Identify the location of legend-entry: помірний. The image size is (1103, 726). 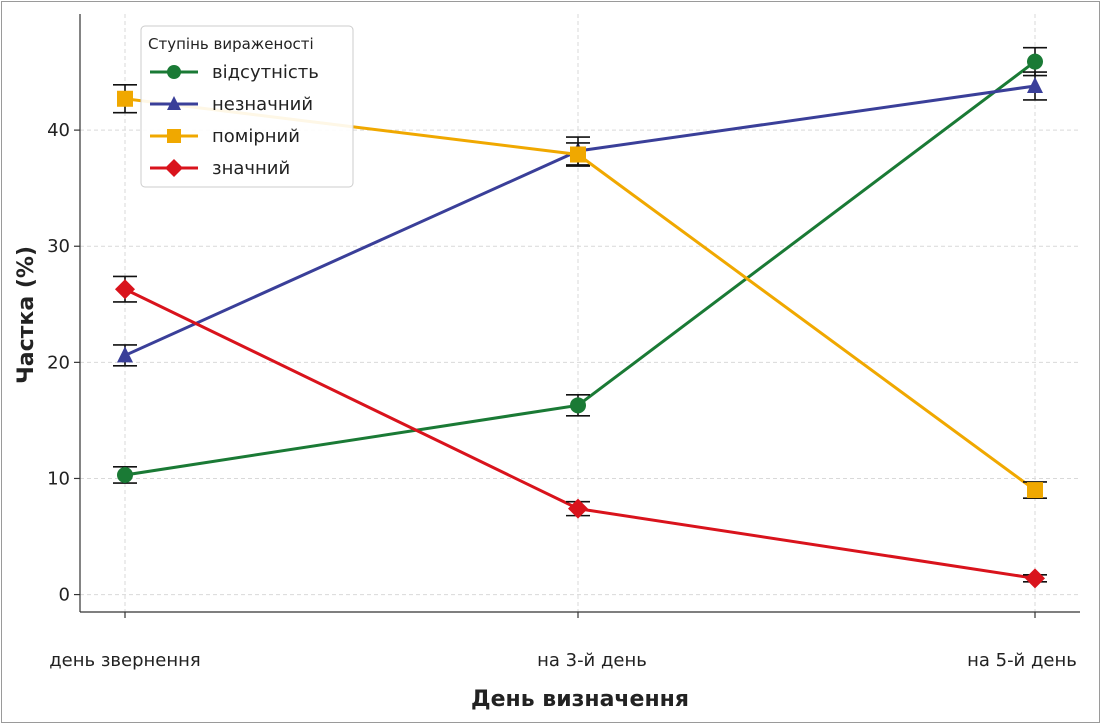
(225, 136).